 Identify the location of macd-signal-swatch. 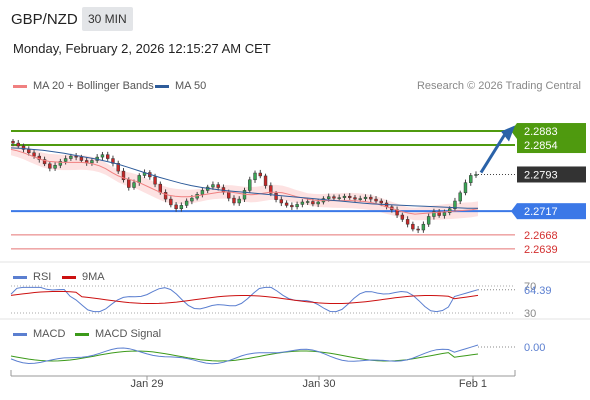
(82, 334).